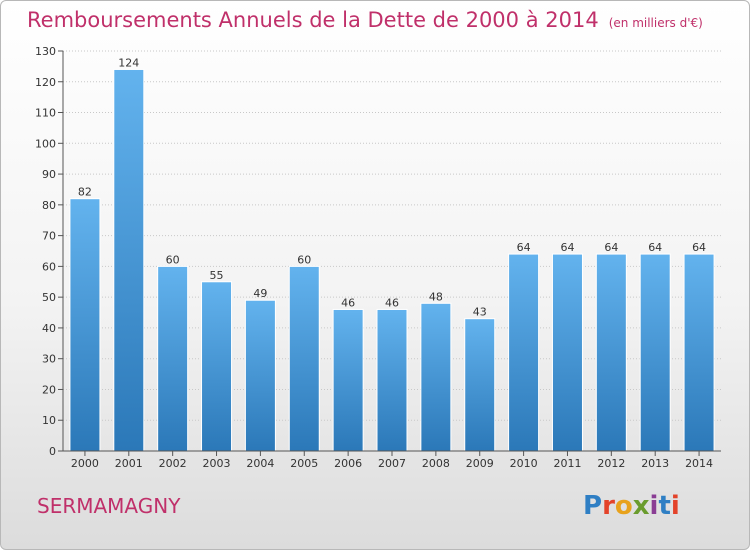 The image size is (750, 550). Describe the element at coordinates (260, 293) in the screenshot. I see `data-label: 49` at that location.